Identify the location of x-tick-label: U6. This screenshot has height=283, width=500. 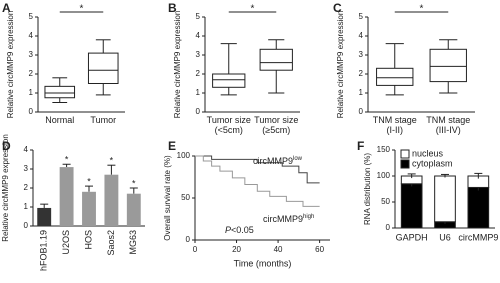
(445, 237).